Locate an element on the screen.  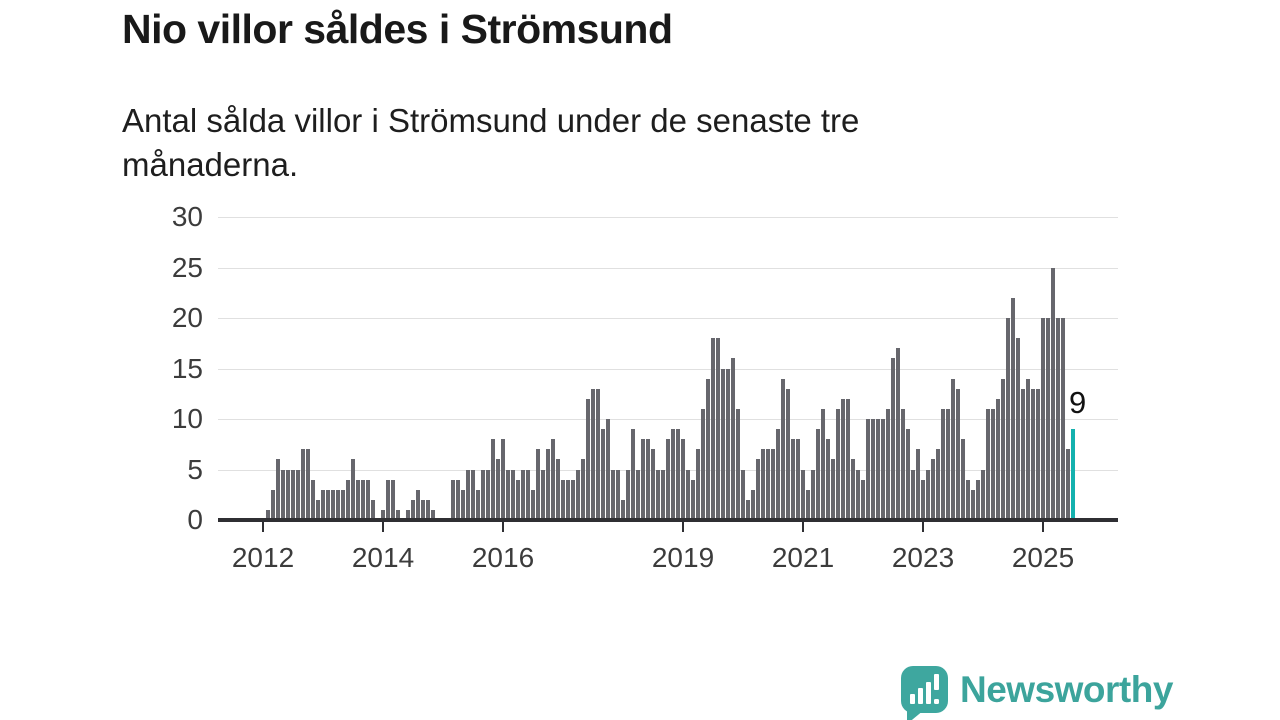
x-tick-label: 2025 is located at coordinates (1043, 557).